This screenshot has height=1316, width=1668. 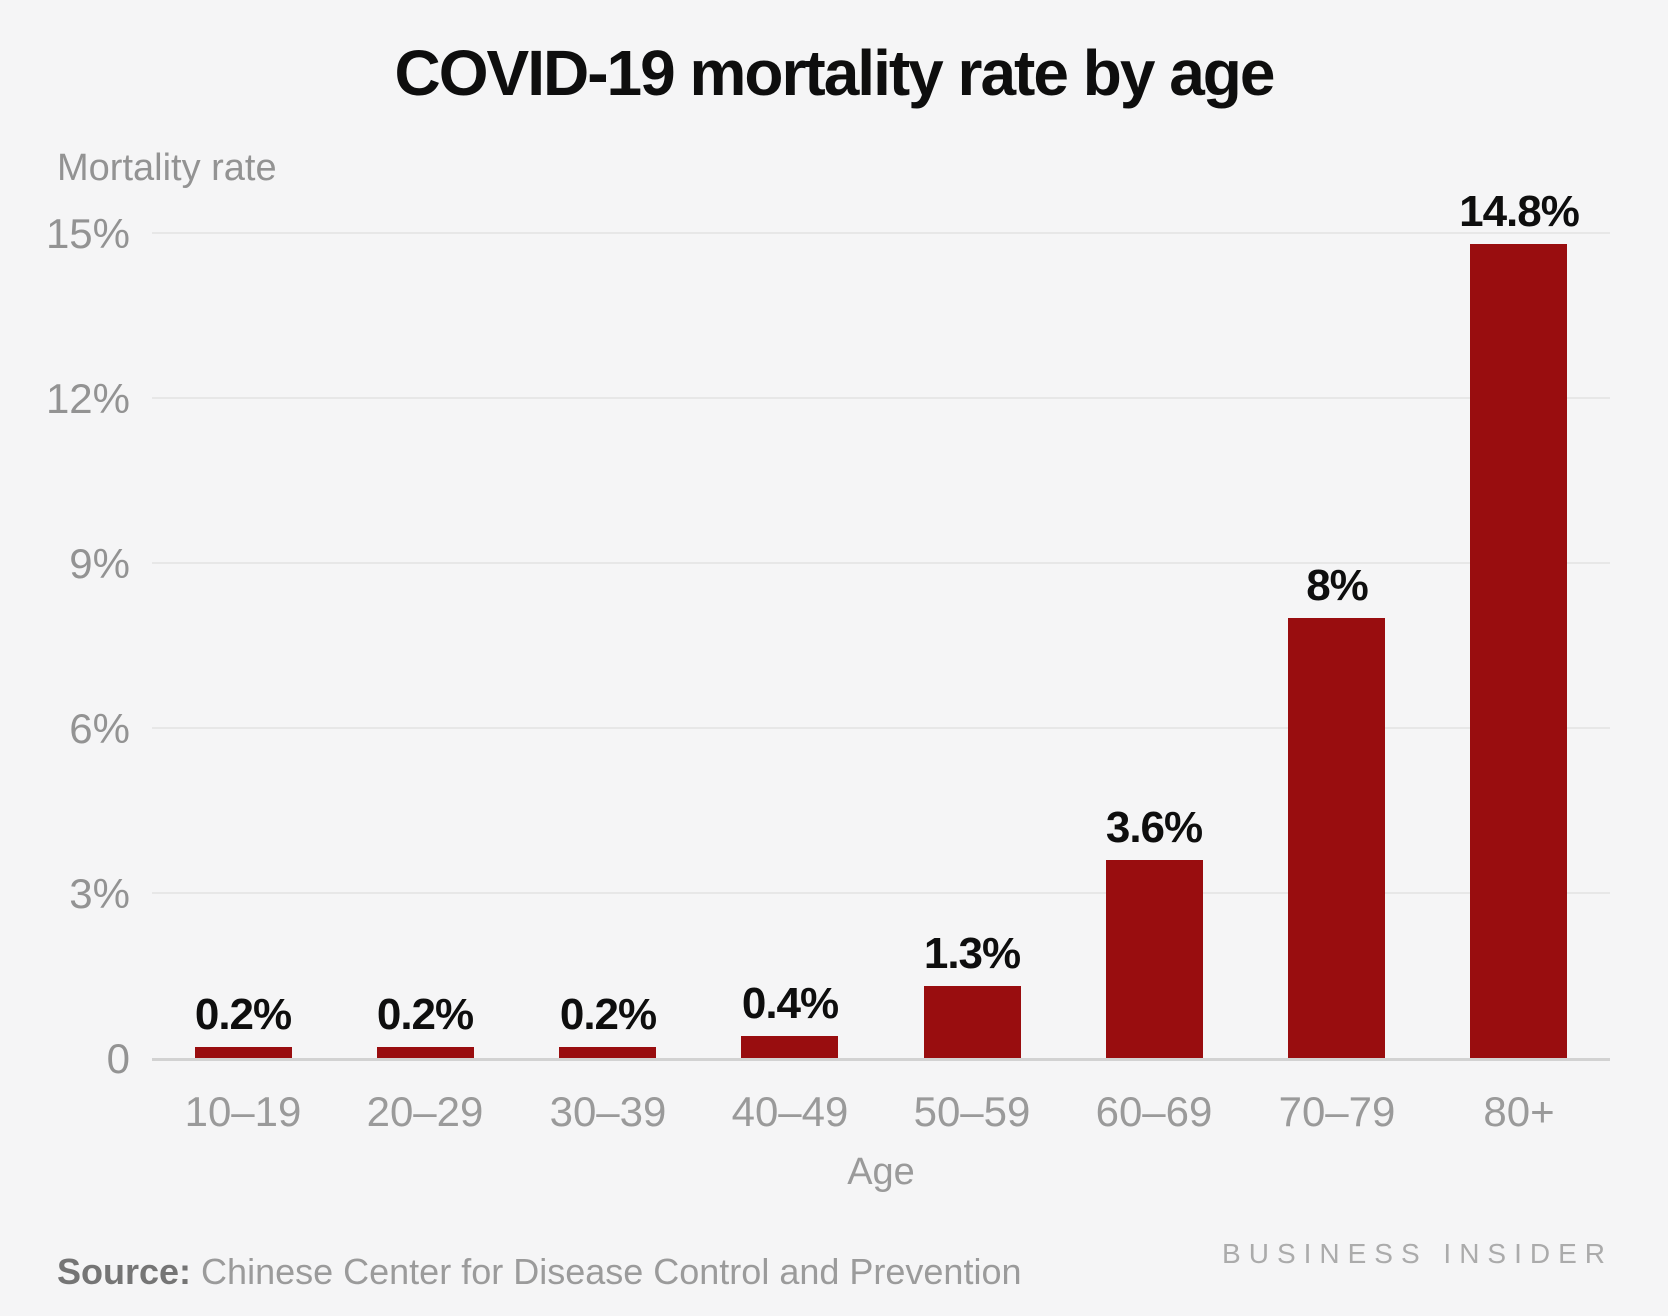 I want to click on bar-50–59, so click(x=972, y=1022).